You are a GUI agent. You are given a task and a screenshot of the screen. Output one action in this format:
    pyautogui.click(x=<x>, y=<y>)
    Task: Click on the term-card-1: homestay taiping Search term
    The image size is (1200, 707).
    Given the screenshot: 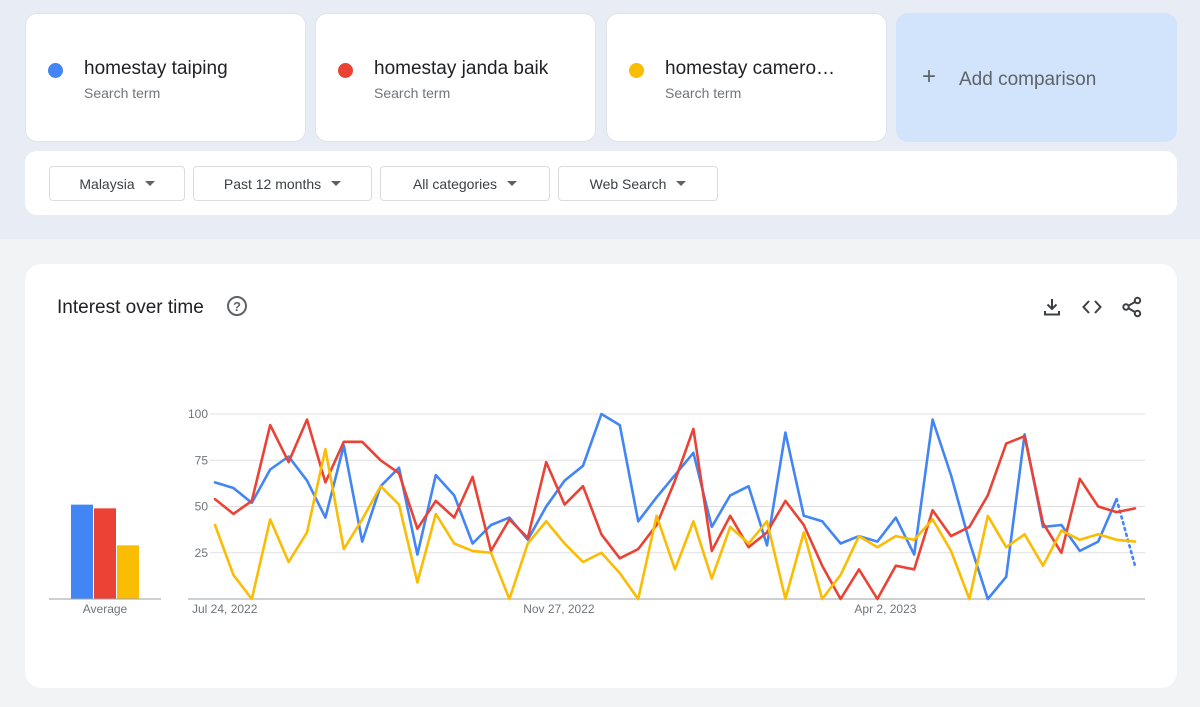 What is the action you would take?
    pyautogui.click(x=165, y=77)
    